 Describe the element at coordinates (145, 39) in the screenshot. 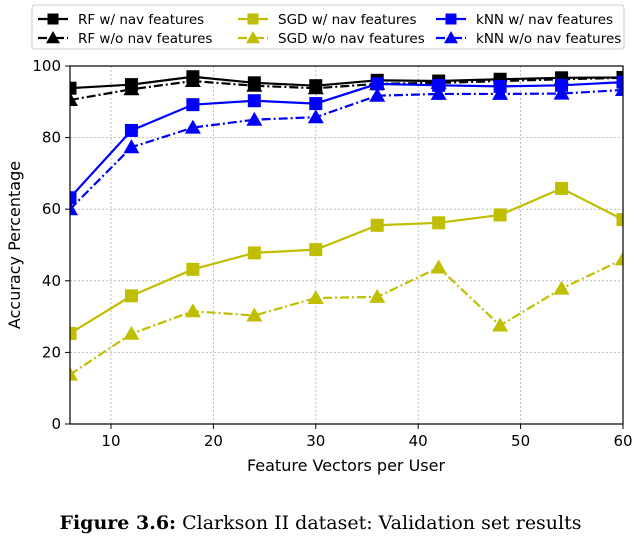

I see `legend-label: RF w/o nav features` at that location.